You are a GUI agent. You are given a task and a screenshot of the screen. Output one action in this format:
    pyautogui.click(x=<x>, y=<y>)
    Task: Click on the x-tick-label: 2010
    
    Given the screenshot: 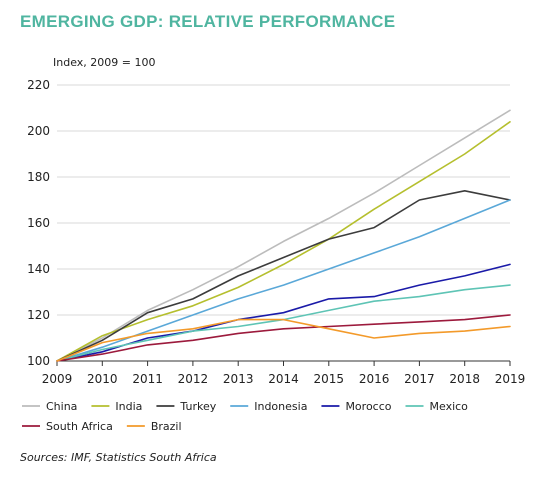 What is the action you would take?
    pyautogui.click(x=102, y=379)
    